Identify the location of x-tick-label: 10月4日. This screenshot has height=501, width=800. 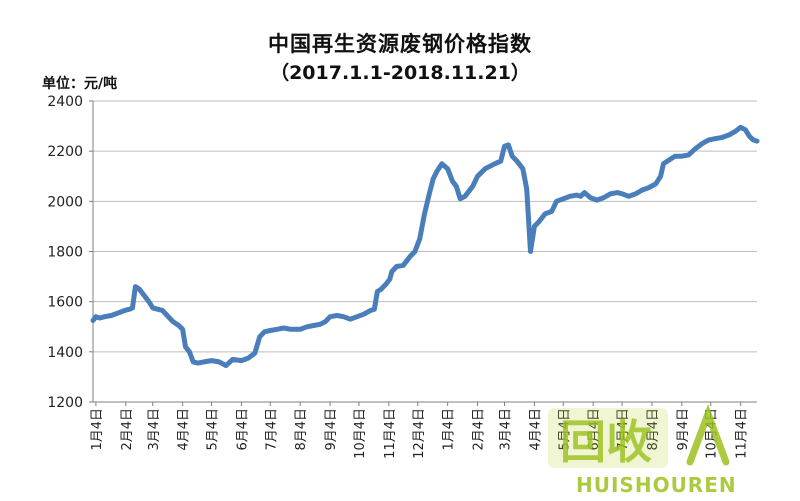
(360, 433).